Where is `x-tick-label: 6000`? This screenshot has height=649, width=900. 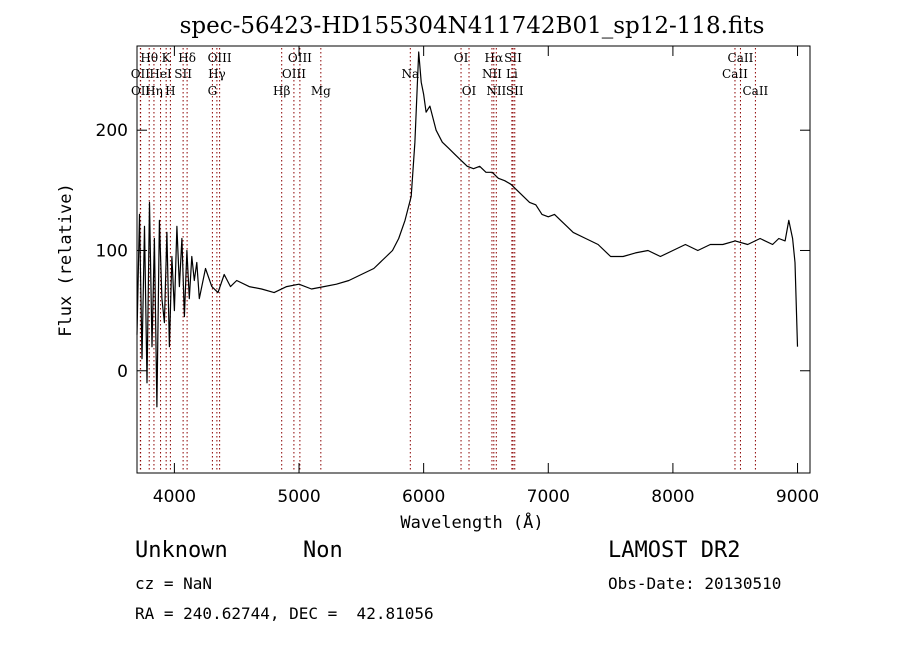
x-tick-label: 6000 is located at coordinates (423, 497).